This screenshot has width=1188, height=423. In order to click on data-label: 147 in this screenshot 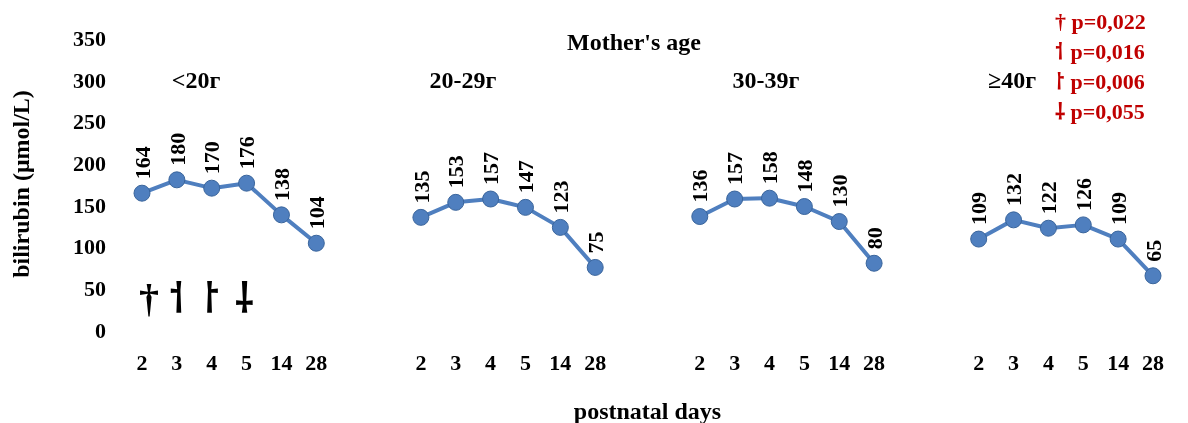, I will do `click(526, 177)`.